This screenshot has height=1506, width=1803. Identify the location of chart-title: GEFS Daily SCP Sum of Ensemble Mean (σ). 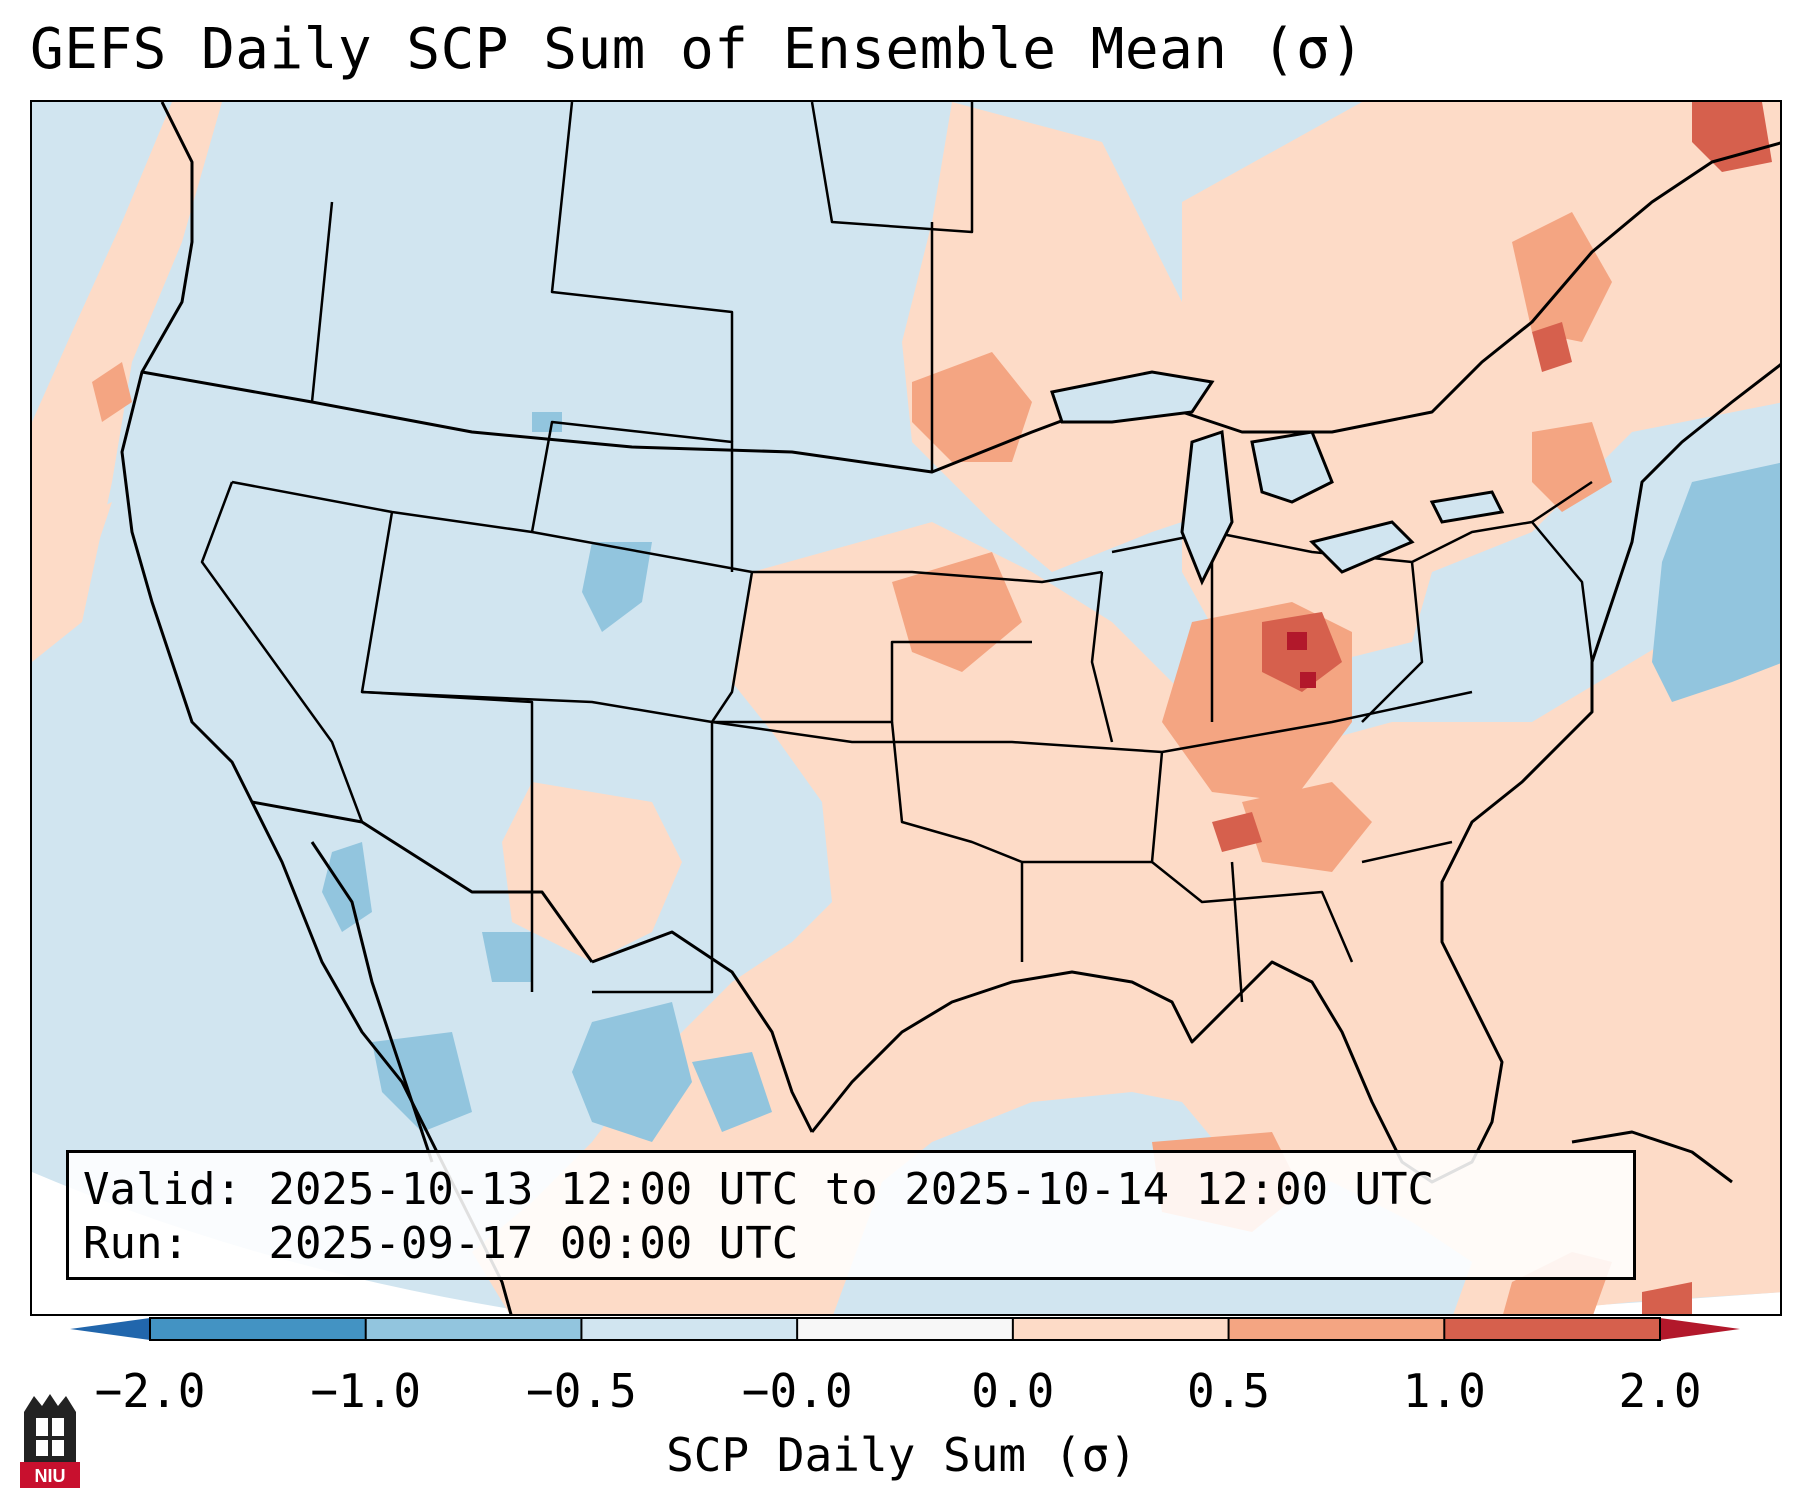
(697, 49).